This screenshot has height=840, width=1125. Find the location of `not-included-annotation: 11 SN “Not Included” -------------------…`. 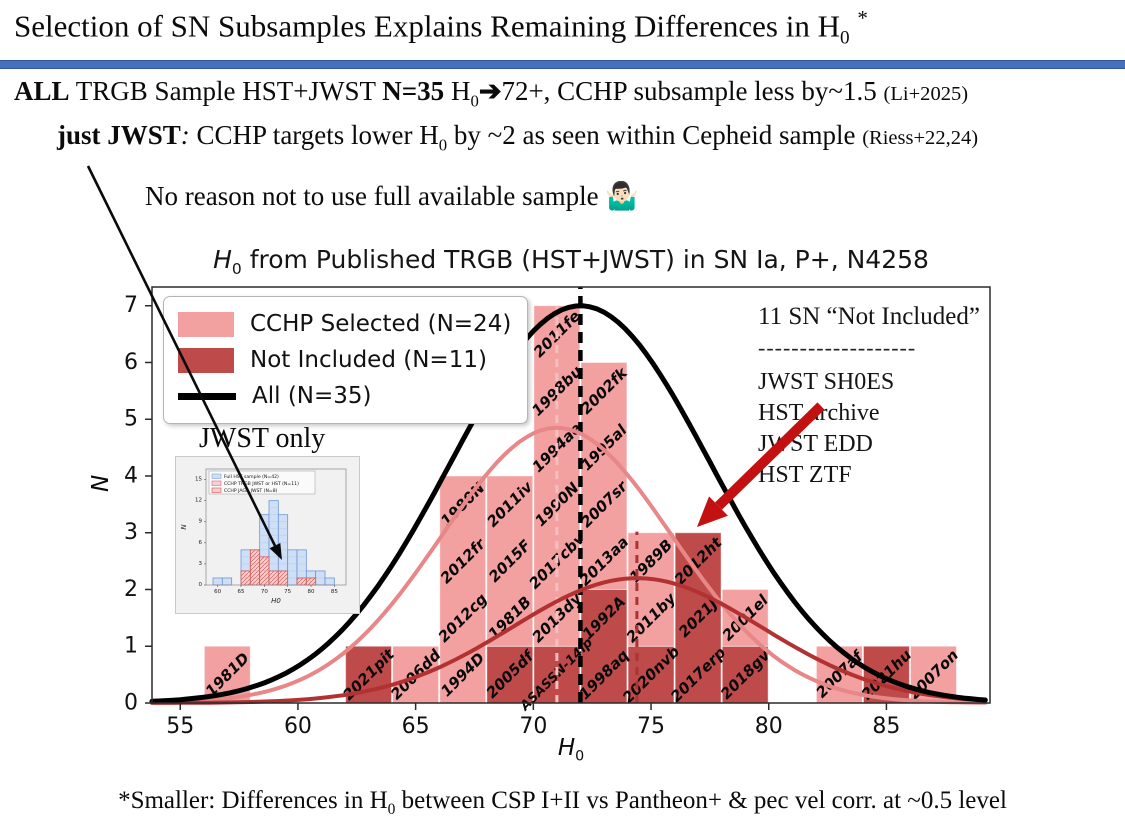

not-included-annotation: 11 SN “Not Included” -------------------… is located at coordinates (869, 397).